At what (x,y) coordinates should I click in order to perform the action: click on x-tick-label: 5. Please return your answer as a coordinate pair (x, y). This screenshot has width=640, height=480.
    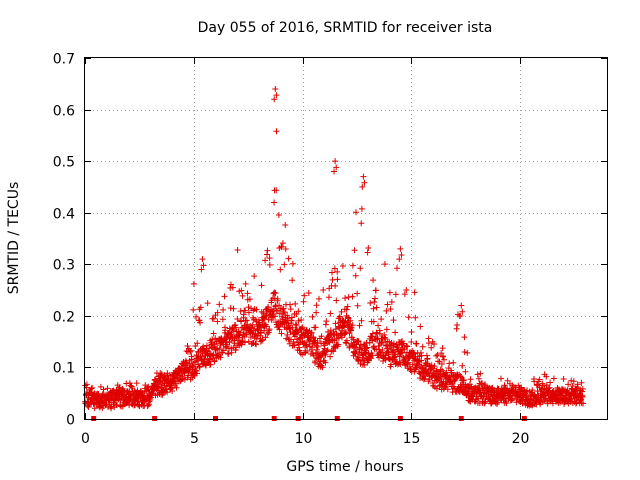
    Looking at the image, I should click on (194, 439).